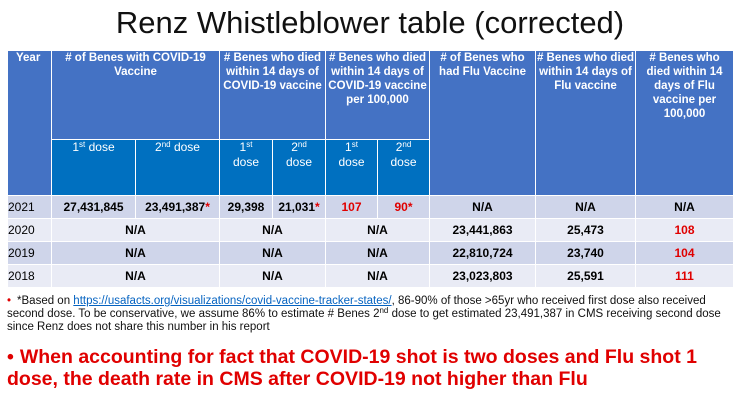 The image size is (740, 418). What do you see at coordinates (246, 207) in the screenshot?
I see `died-first-dose-cell: 29,398` at bounding box center [246, 207].